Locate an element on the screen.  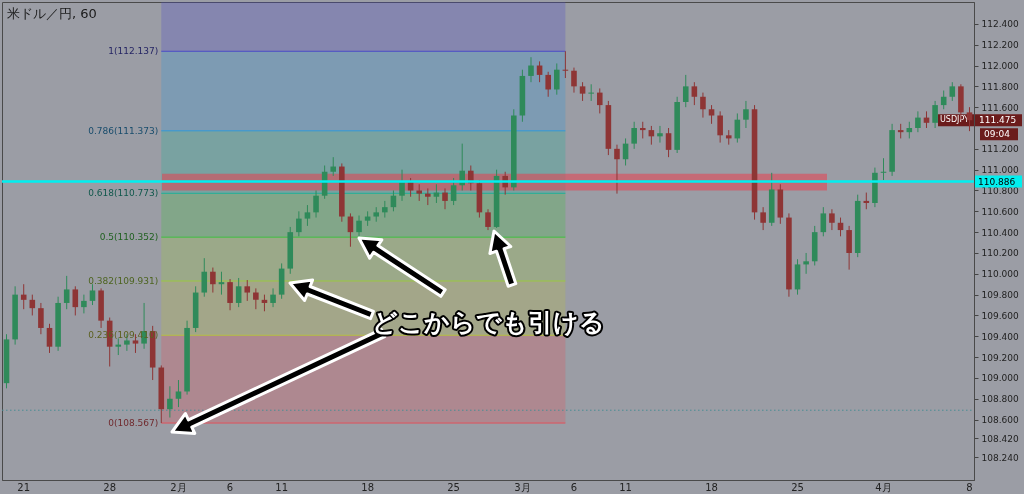
y-tick-label: 109.000 is located at coordinates (1000, 378).